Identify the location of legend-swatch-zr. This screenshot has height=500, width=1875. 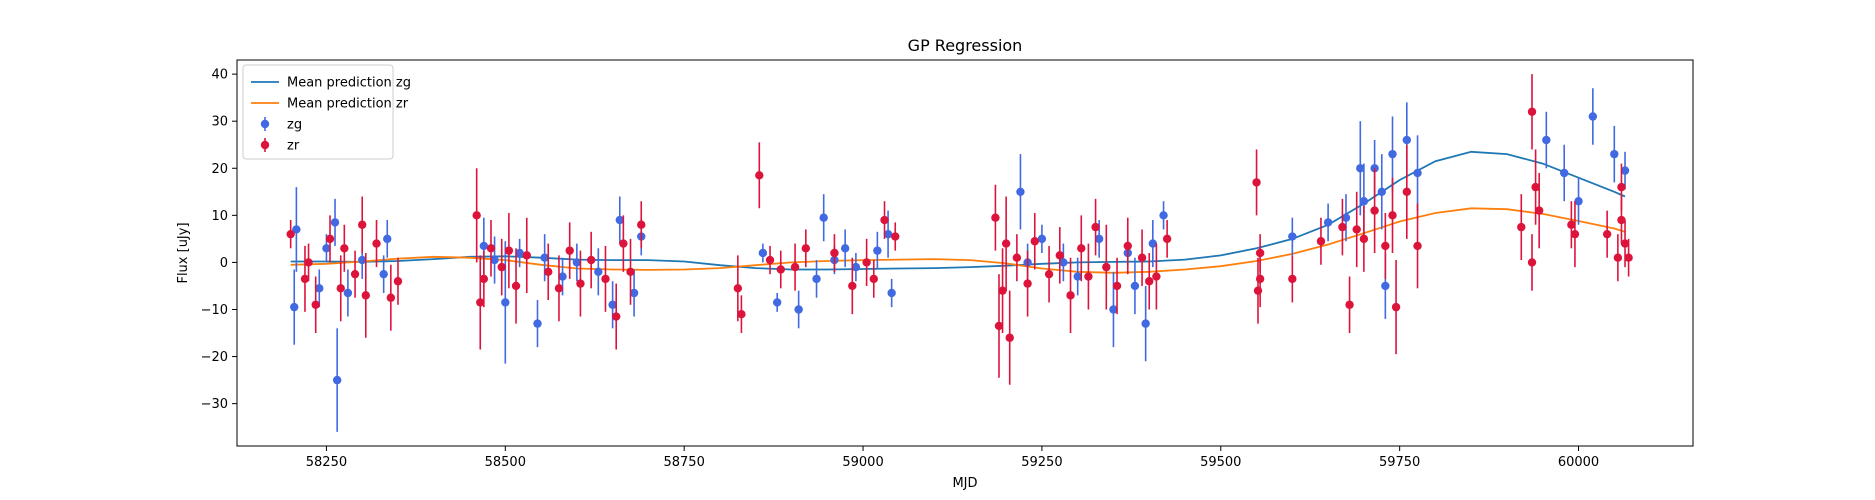
(265, 145).